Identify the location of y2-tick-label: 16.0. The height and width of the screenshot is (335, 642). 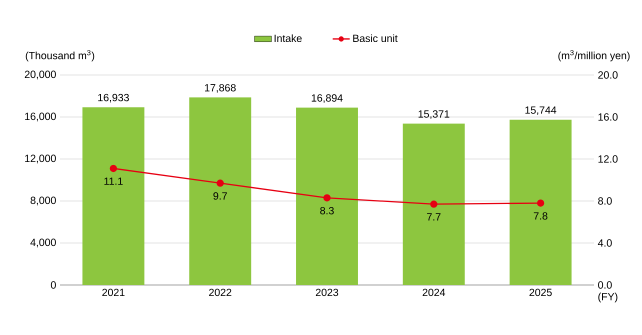
(608, 117).